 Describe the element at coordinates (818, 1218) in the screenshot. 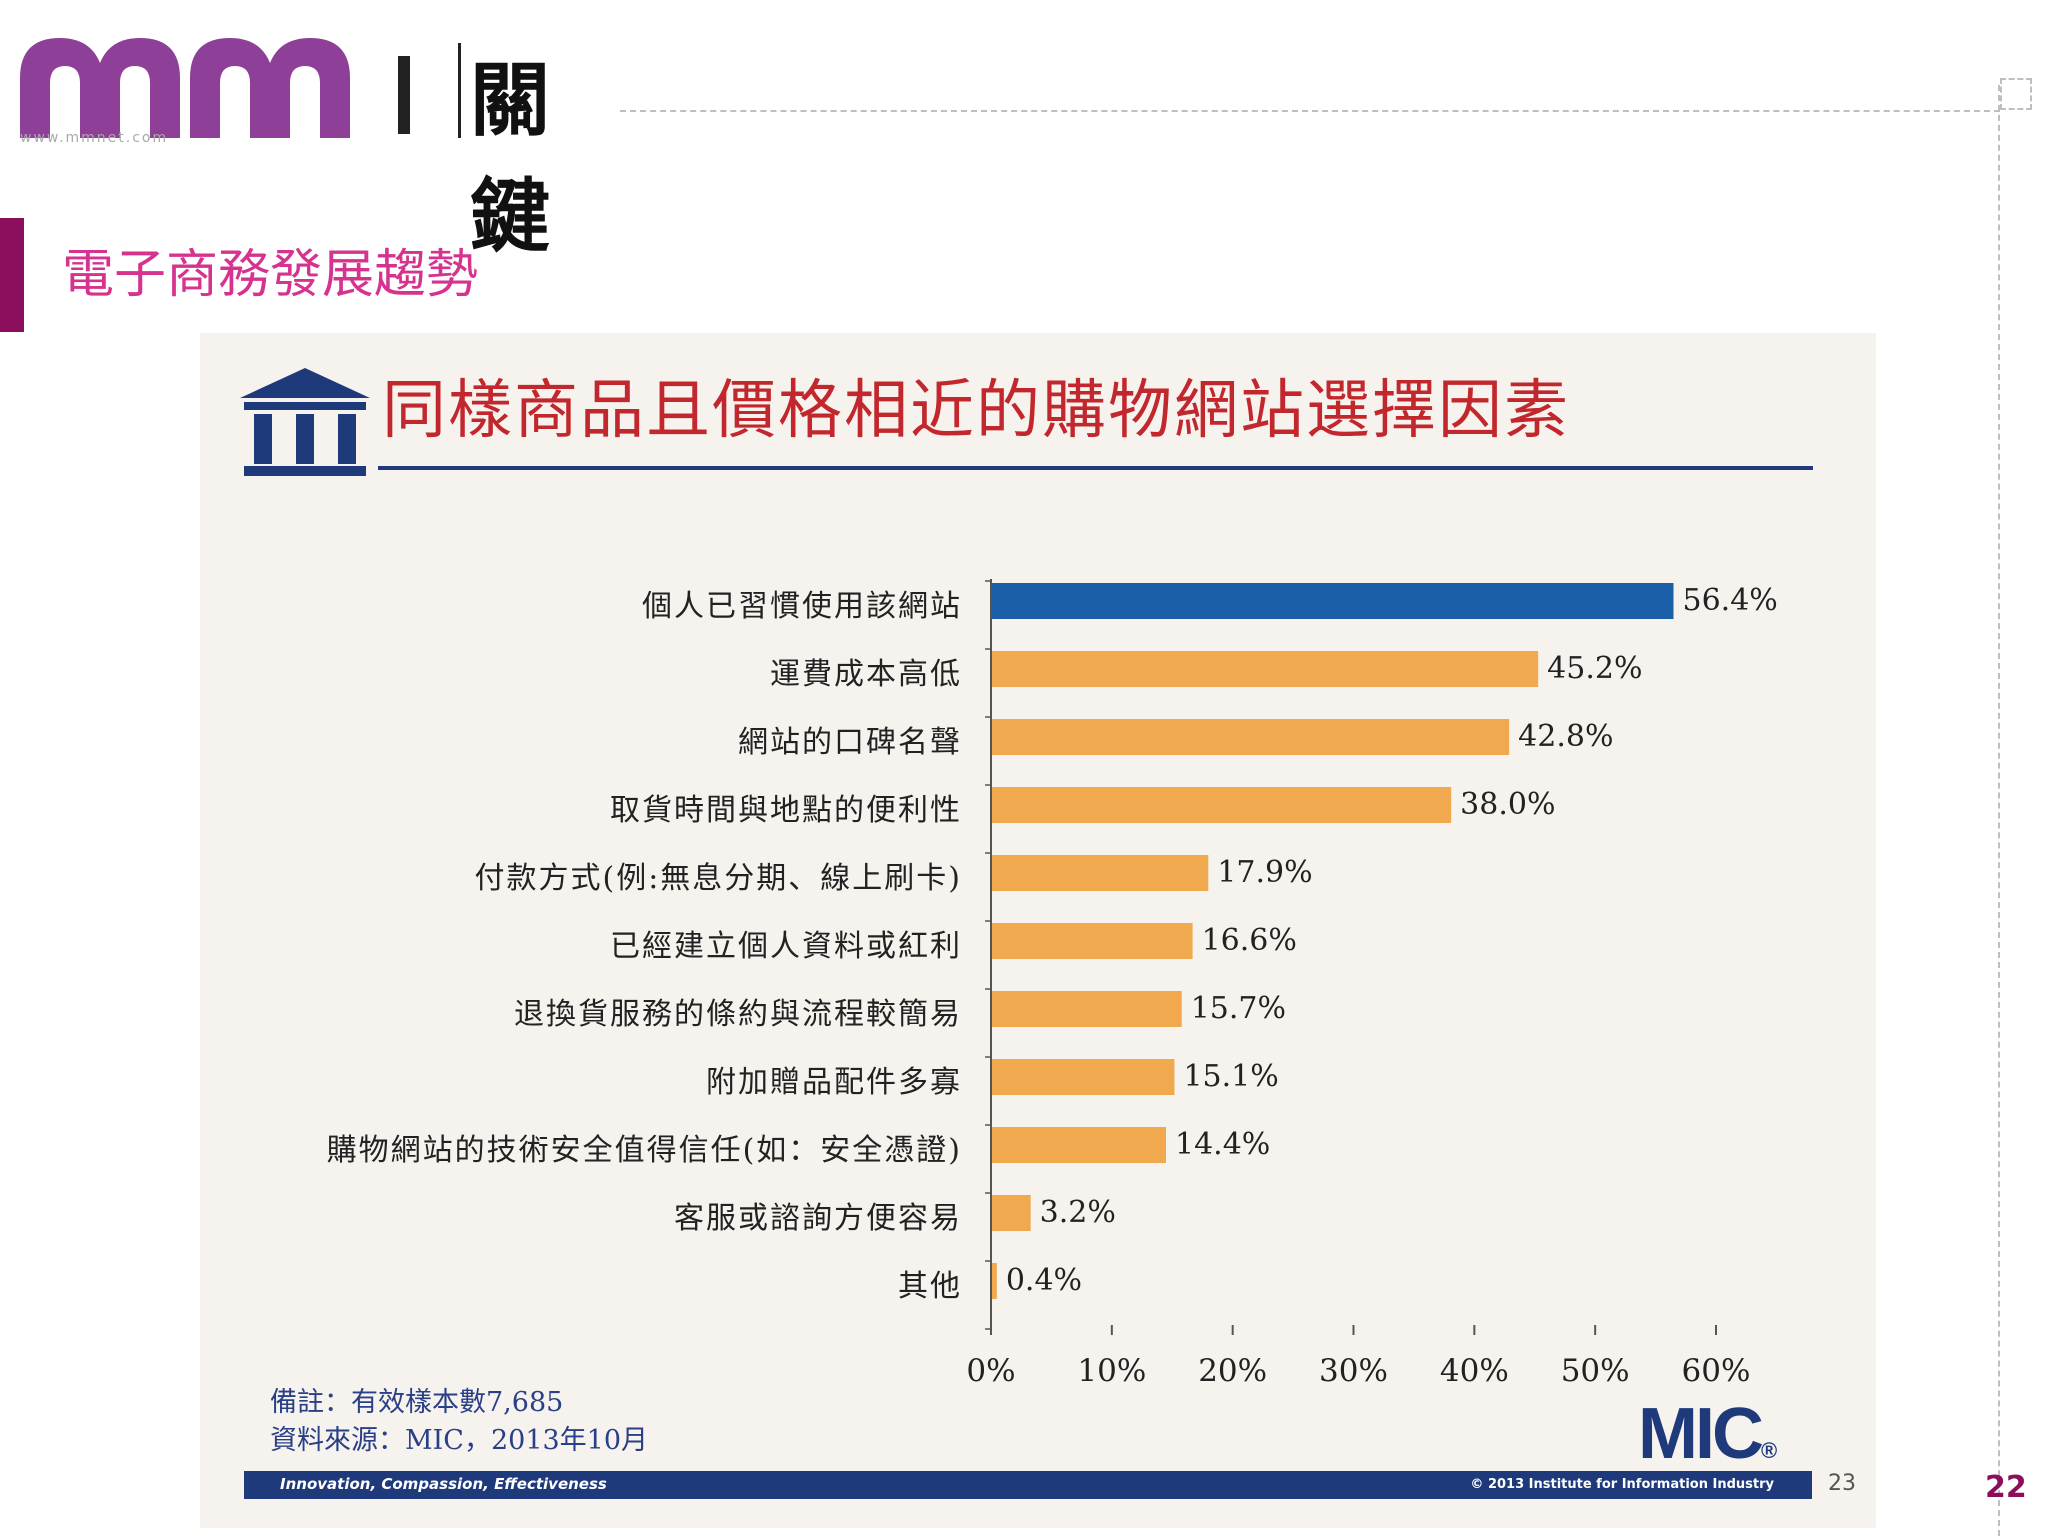

I see `category-label: 客服或諮詢方便容易` at that location.